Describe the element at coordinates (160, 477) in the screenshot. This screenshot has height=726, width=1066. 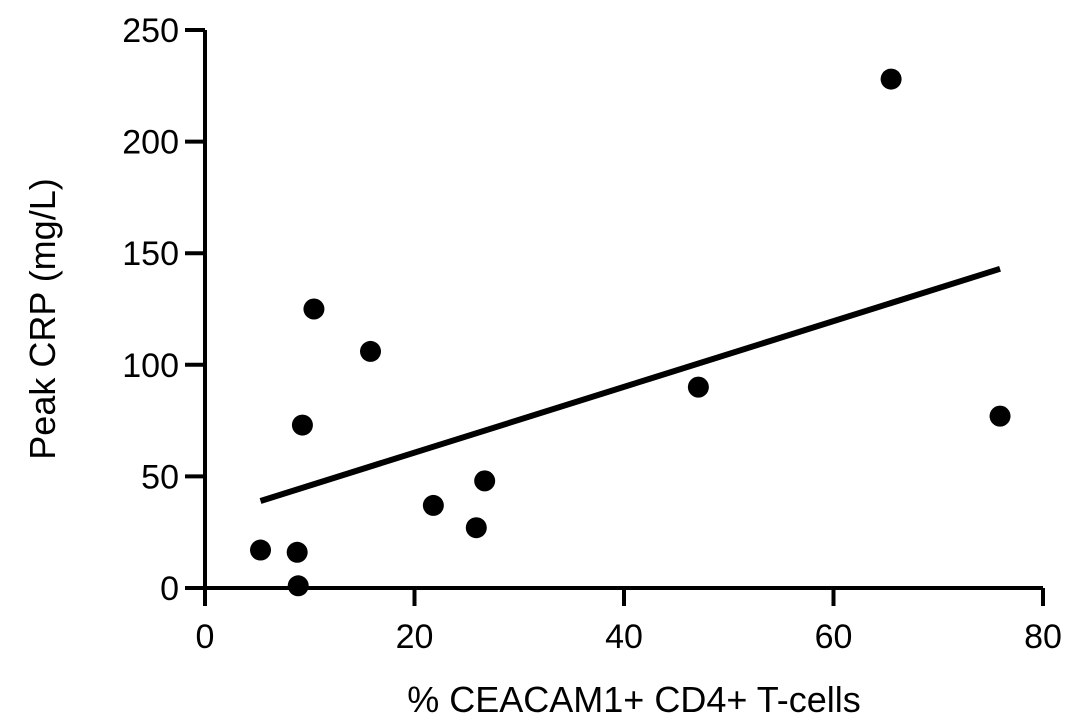
I see `y-tick-label: 50` at that location.